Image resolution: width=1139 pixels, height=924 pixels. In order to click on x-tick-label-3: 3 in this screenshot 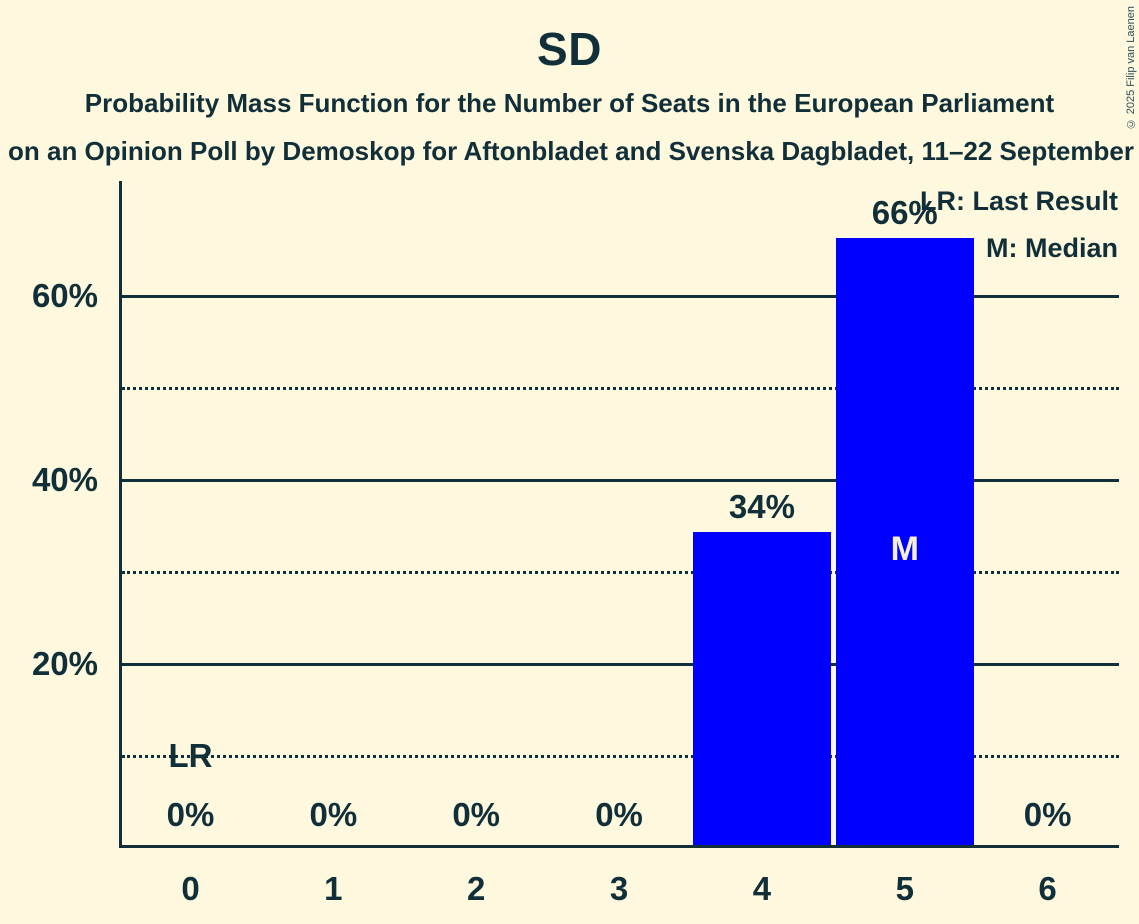, I will do `click(619, 888)`.